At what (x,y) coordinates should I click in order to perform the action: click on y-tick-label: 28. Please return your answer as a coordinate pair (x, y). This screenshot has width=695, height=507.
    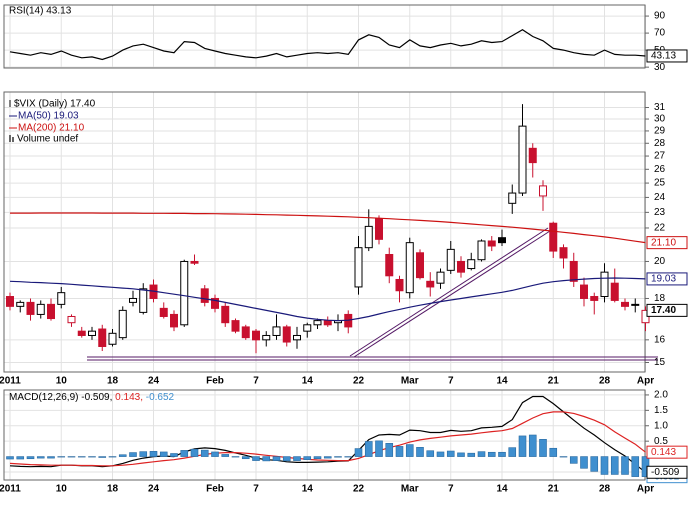
    Looking at the image, I should click on (660, 143).